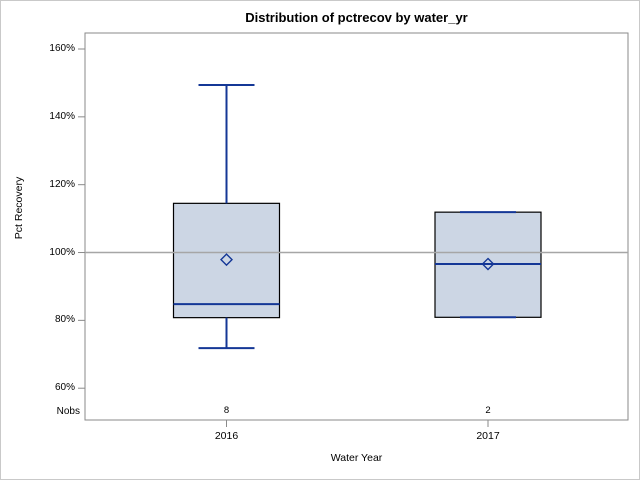 This screenshot has width=640, height=480. What do you see at coordinates (356, 17) in the screenshot?
I see `chart-title: Distribution of pctrecov by water_yr` at bounding box center [356, 17].